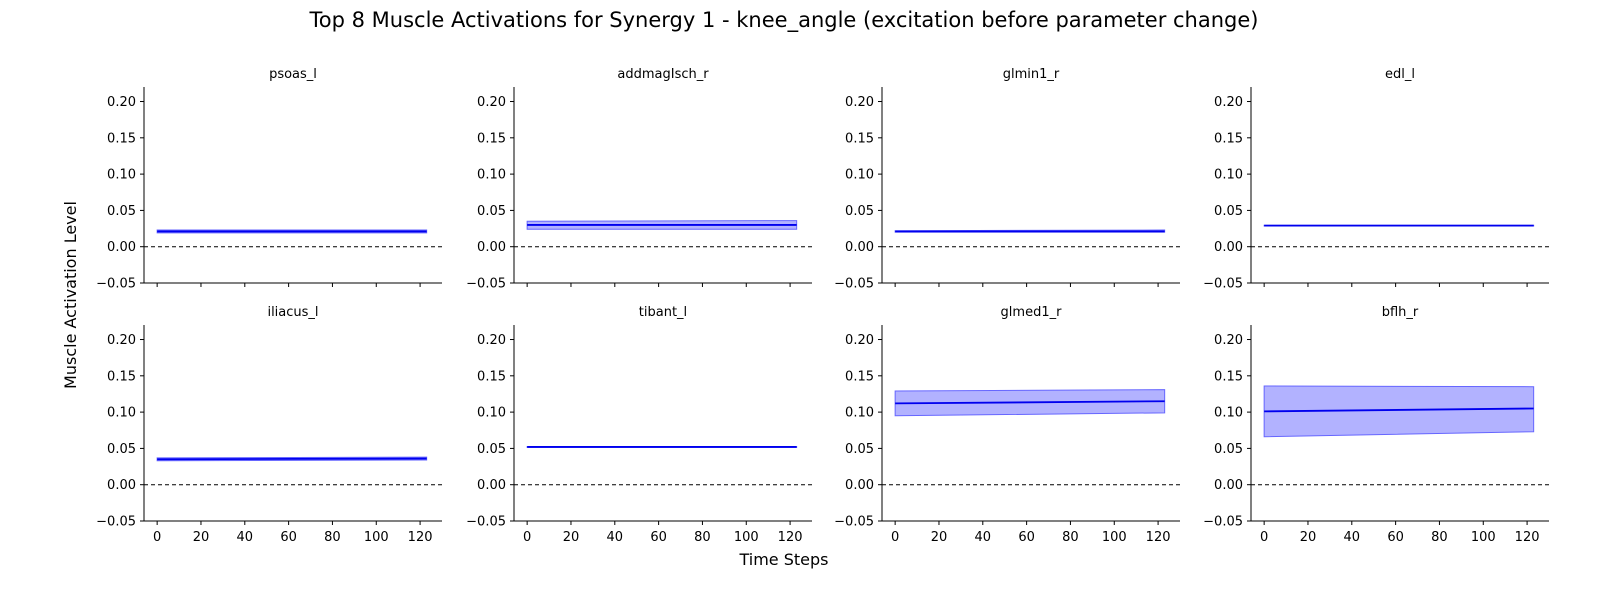  I want to click on y-axis-label: Muscle Activation Level, so click(70, 295).